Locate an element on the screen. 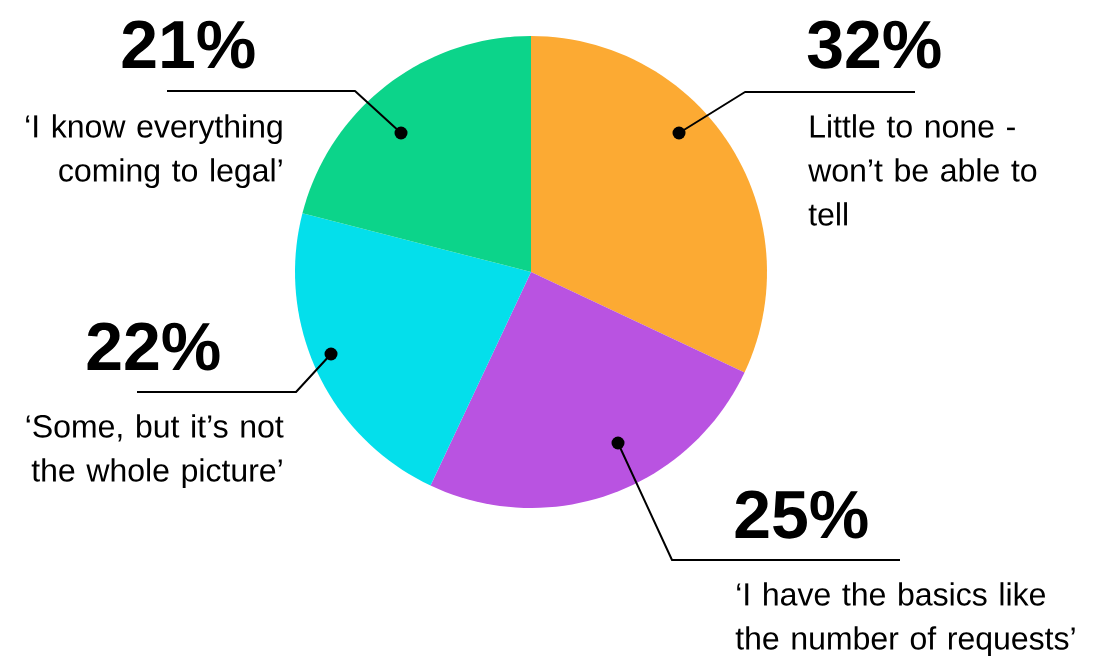 This screenshot has width=1112, height=663. slice-label: Little to none - won’t be able to tell is located at coordinates (922, 170).